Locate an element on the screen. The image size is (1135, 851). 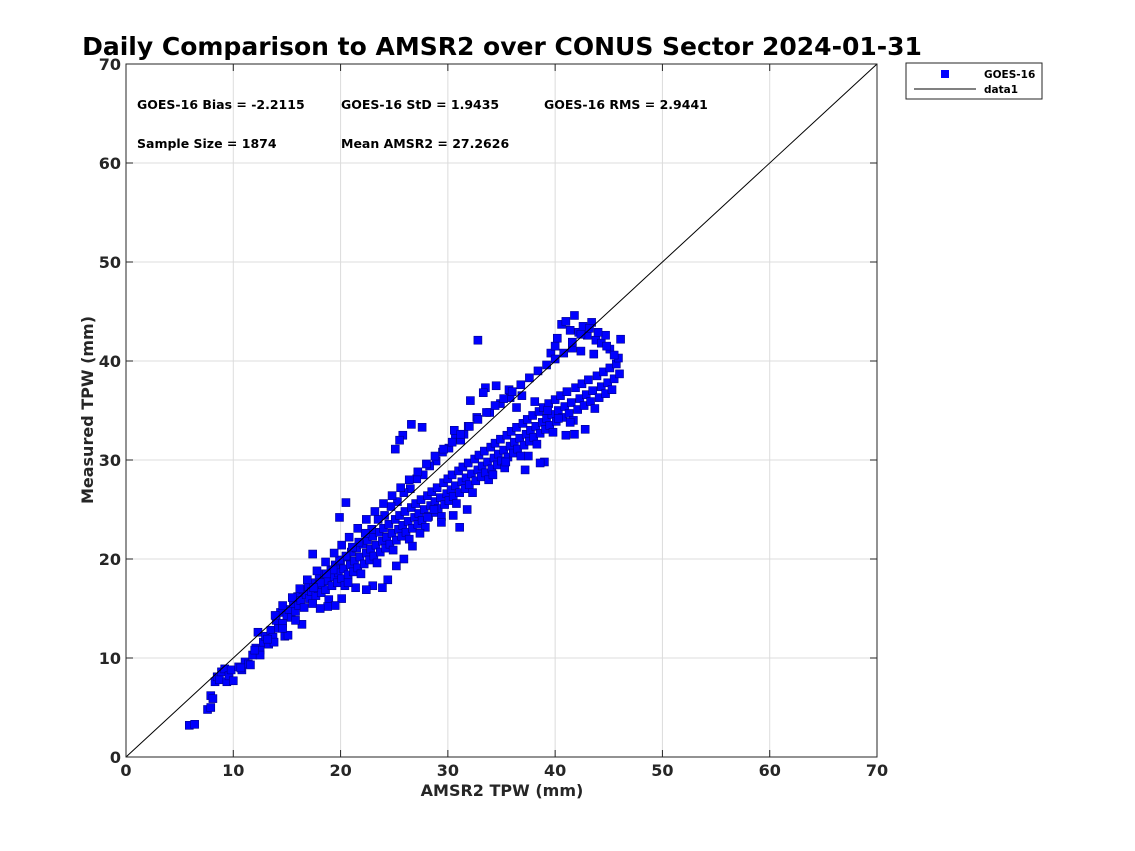
x-tick-label: 40 is located at coordinates (555, 770).